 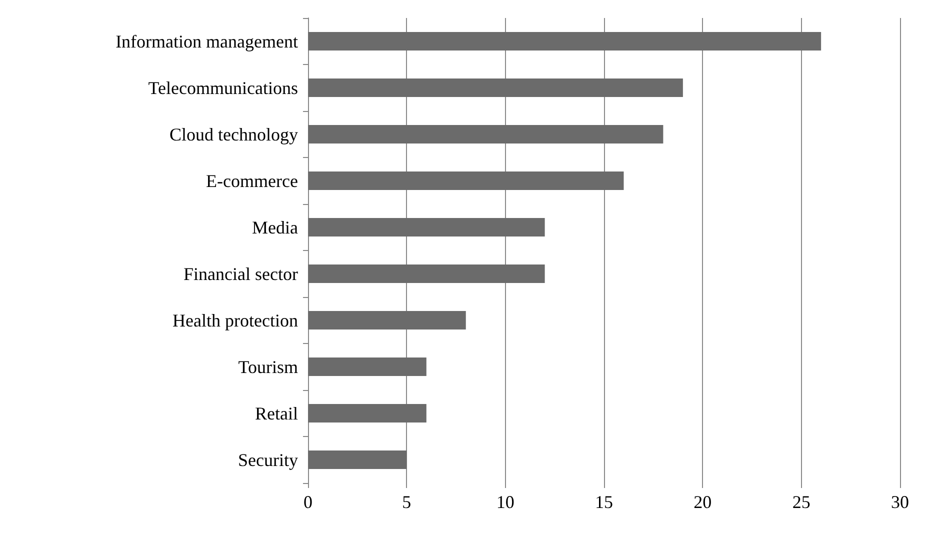 I want to click on y-tick-label: Financial sector, so click(x=241, y=274).